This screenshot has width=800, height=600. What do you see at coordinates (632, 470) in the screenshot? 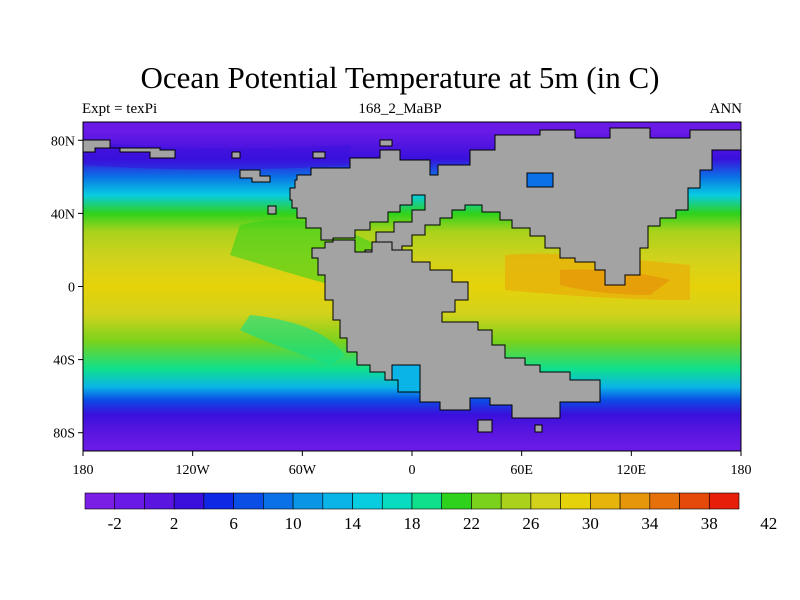
I see `lon-tick-label: 120E` at bounding box center [632, 470].